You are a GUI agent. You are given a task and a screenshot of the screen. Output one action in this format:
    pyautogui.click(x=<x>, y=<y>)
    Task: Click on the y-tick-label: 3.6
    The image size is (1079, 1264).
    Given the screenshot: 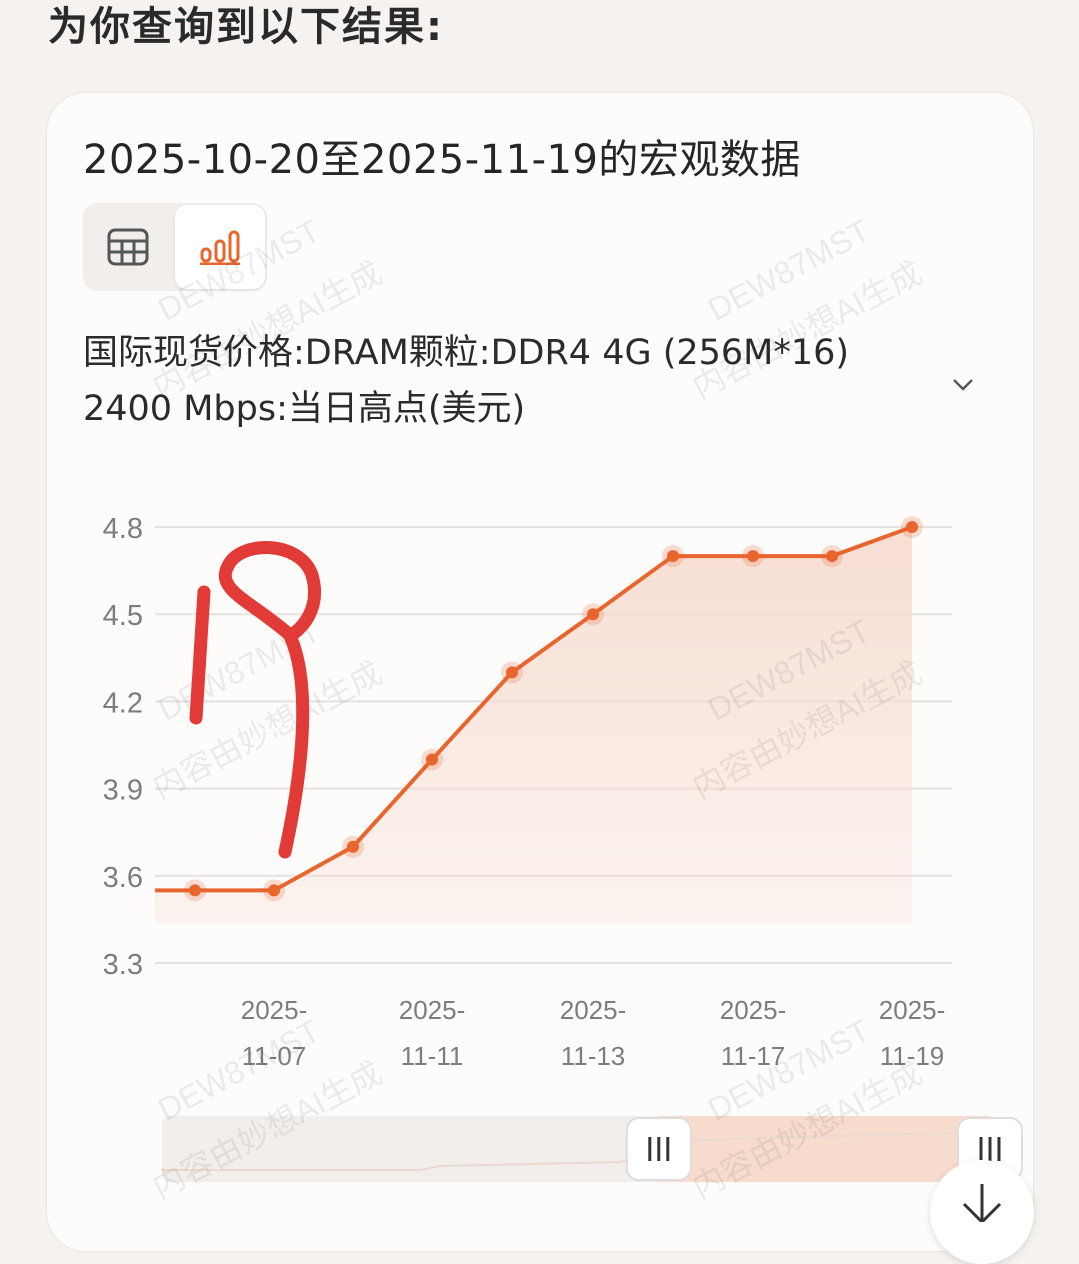 What is the action you would take?
    pyautogui.click(x=123, y=878)
    